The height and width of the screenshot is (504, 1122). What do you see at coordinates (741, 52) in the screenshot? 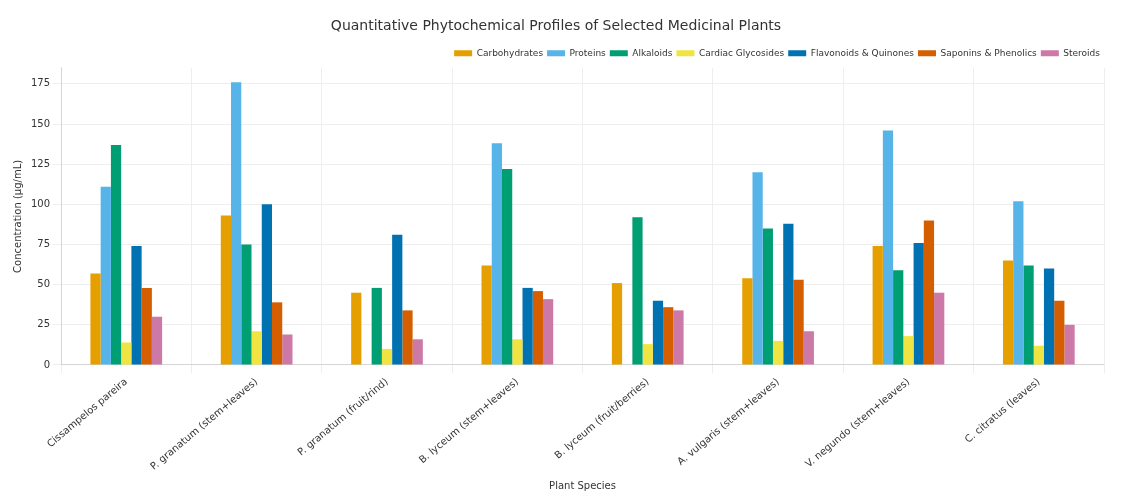
I see `legend-label: Cardiac Glycosides` at bounding box center [741, 52].